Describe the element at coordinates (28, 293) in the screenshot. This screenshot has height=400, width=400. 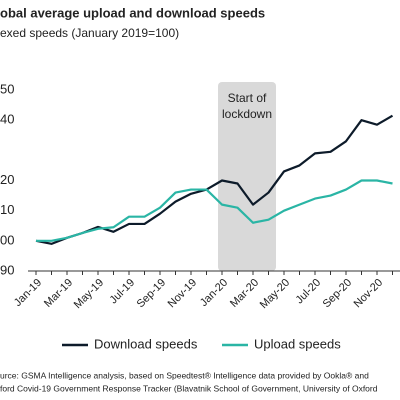
I see `x-tick-label: Jan-19` at that location.